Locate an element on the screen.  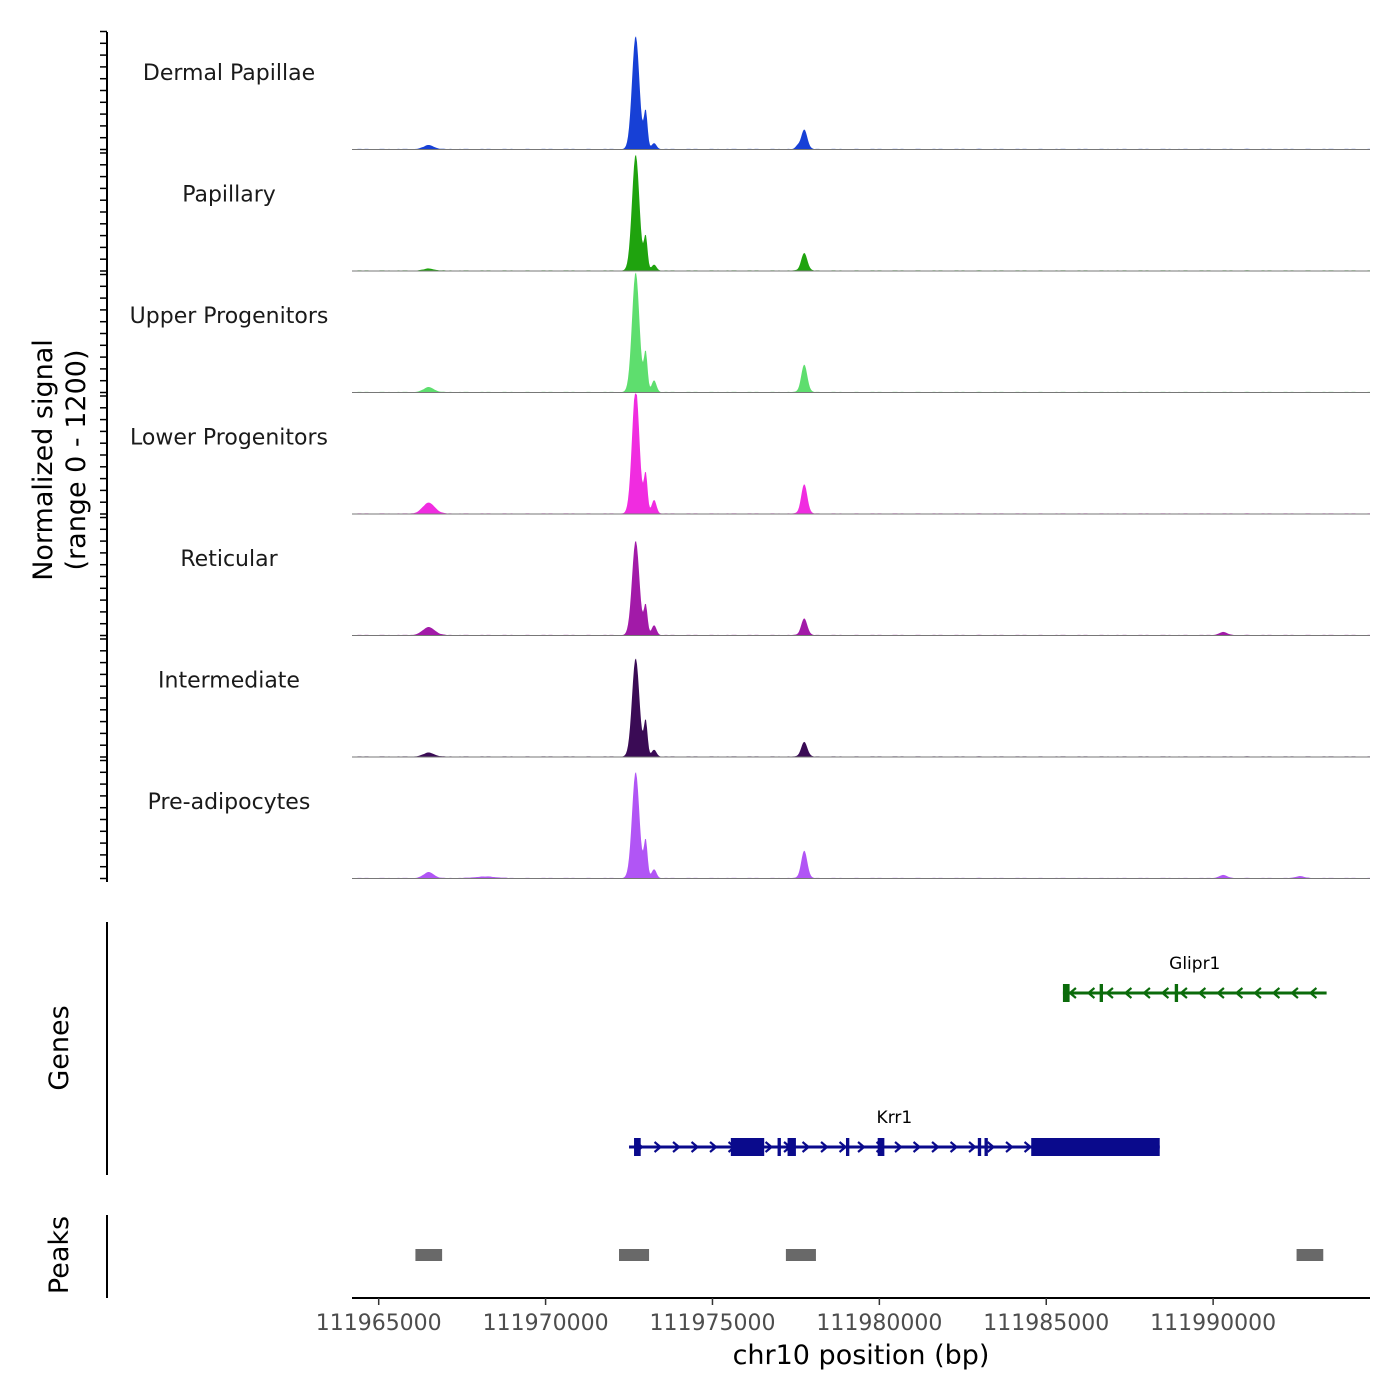
peaks-track-title: Peaks is located at coordinates (59, 1255).